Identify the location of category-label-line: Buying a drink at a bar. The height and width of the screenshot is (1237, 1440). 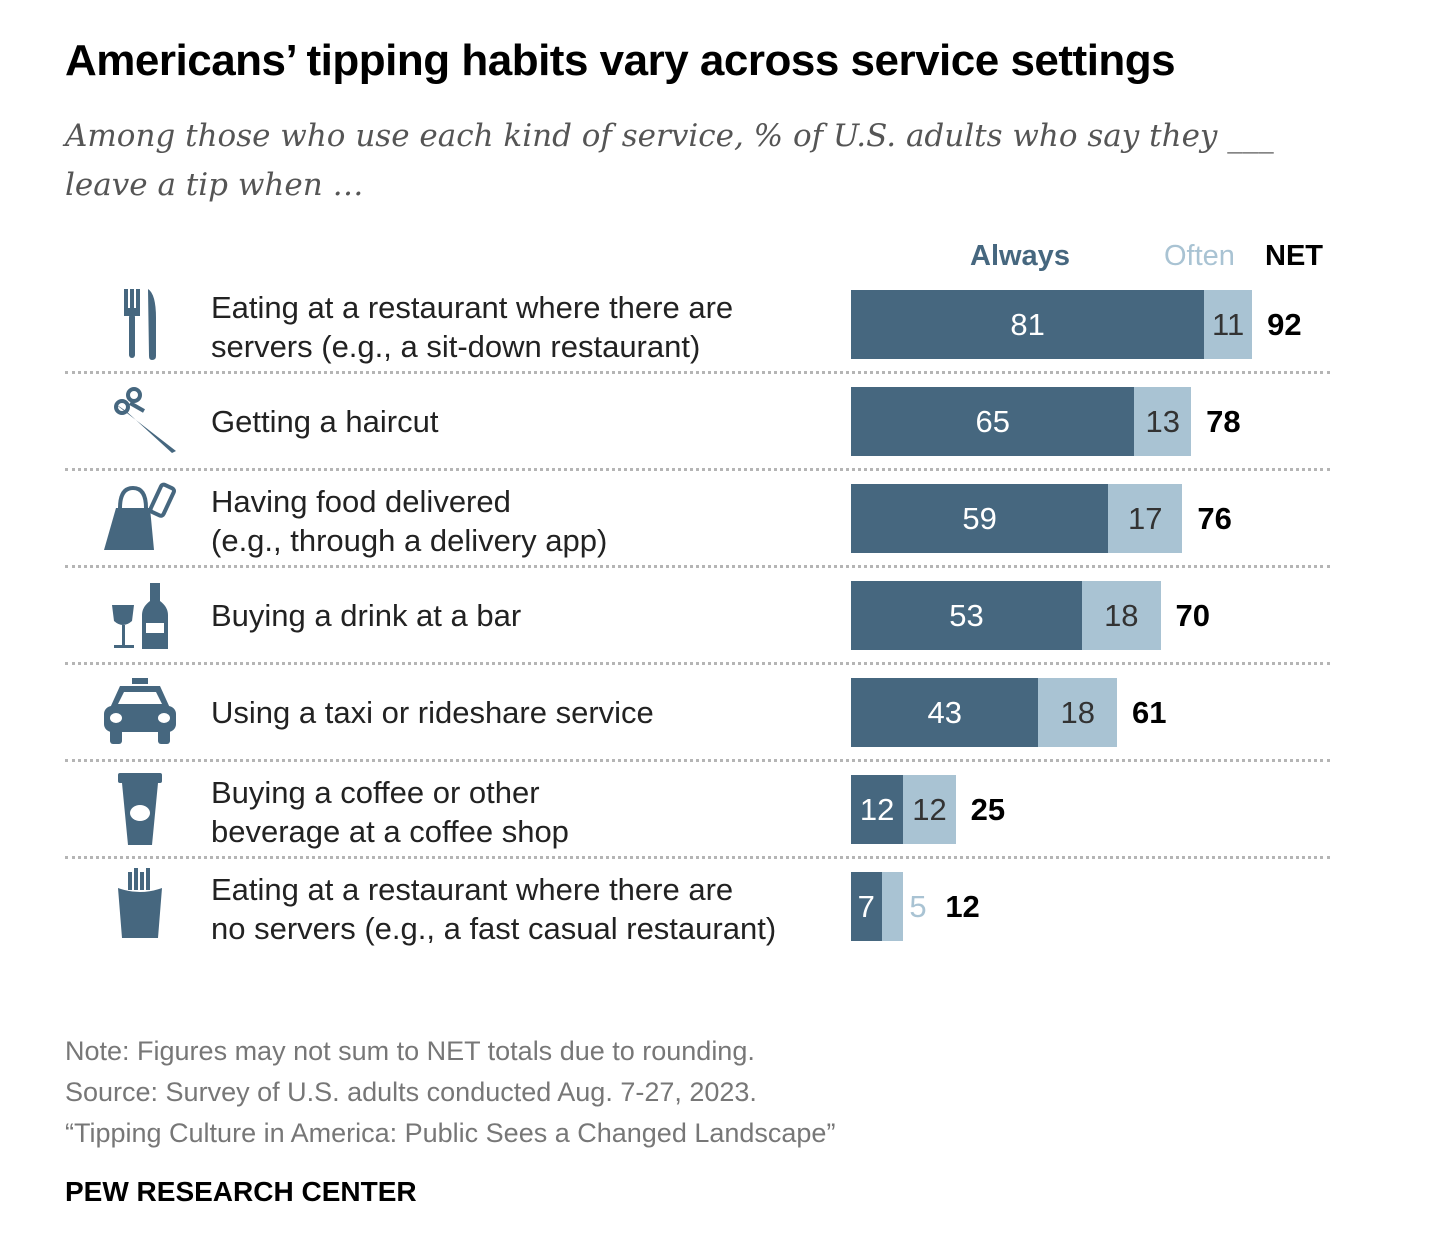
(366, 615).